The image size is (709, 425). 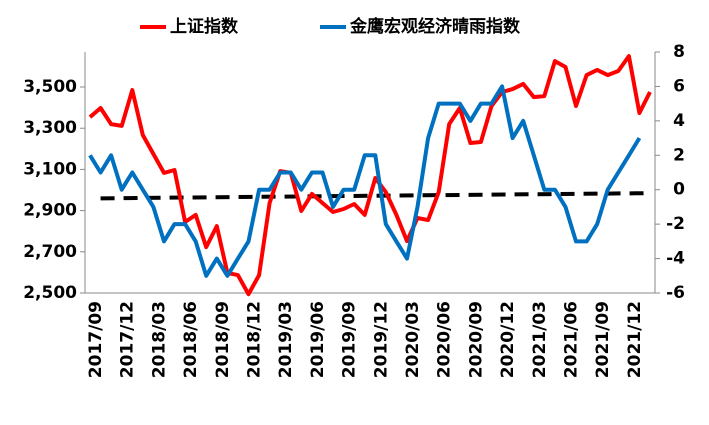 I want to click on y-tick-label: 2,900, so click(x=50, y=211).